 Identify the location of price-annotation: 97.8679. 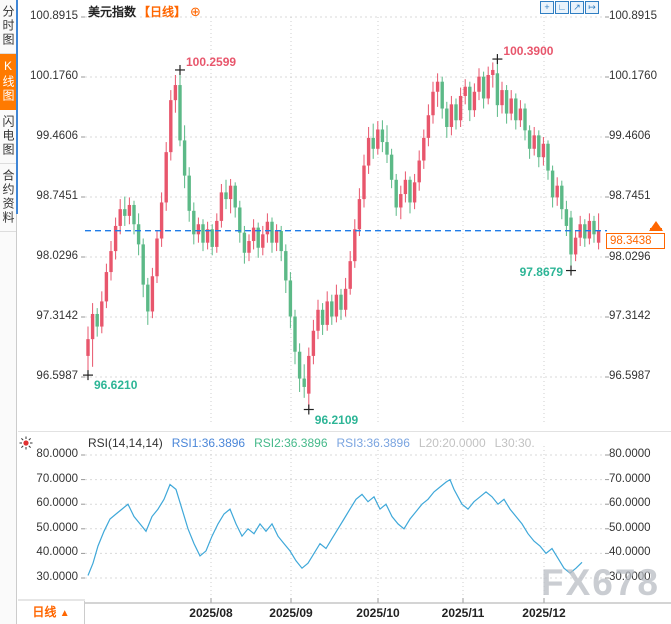
(541, 271).